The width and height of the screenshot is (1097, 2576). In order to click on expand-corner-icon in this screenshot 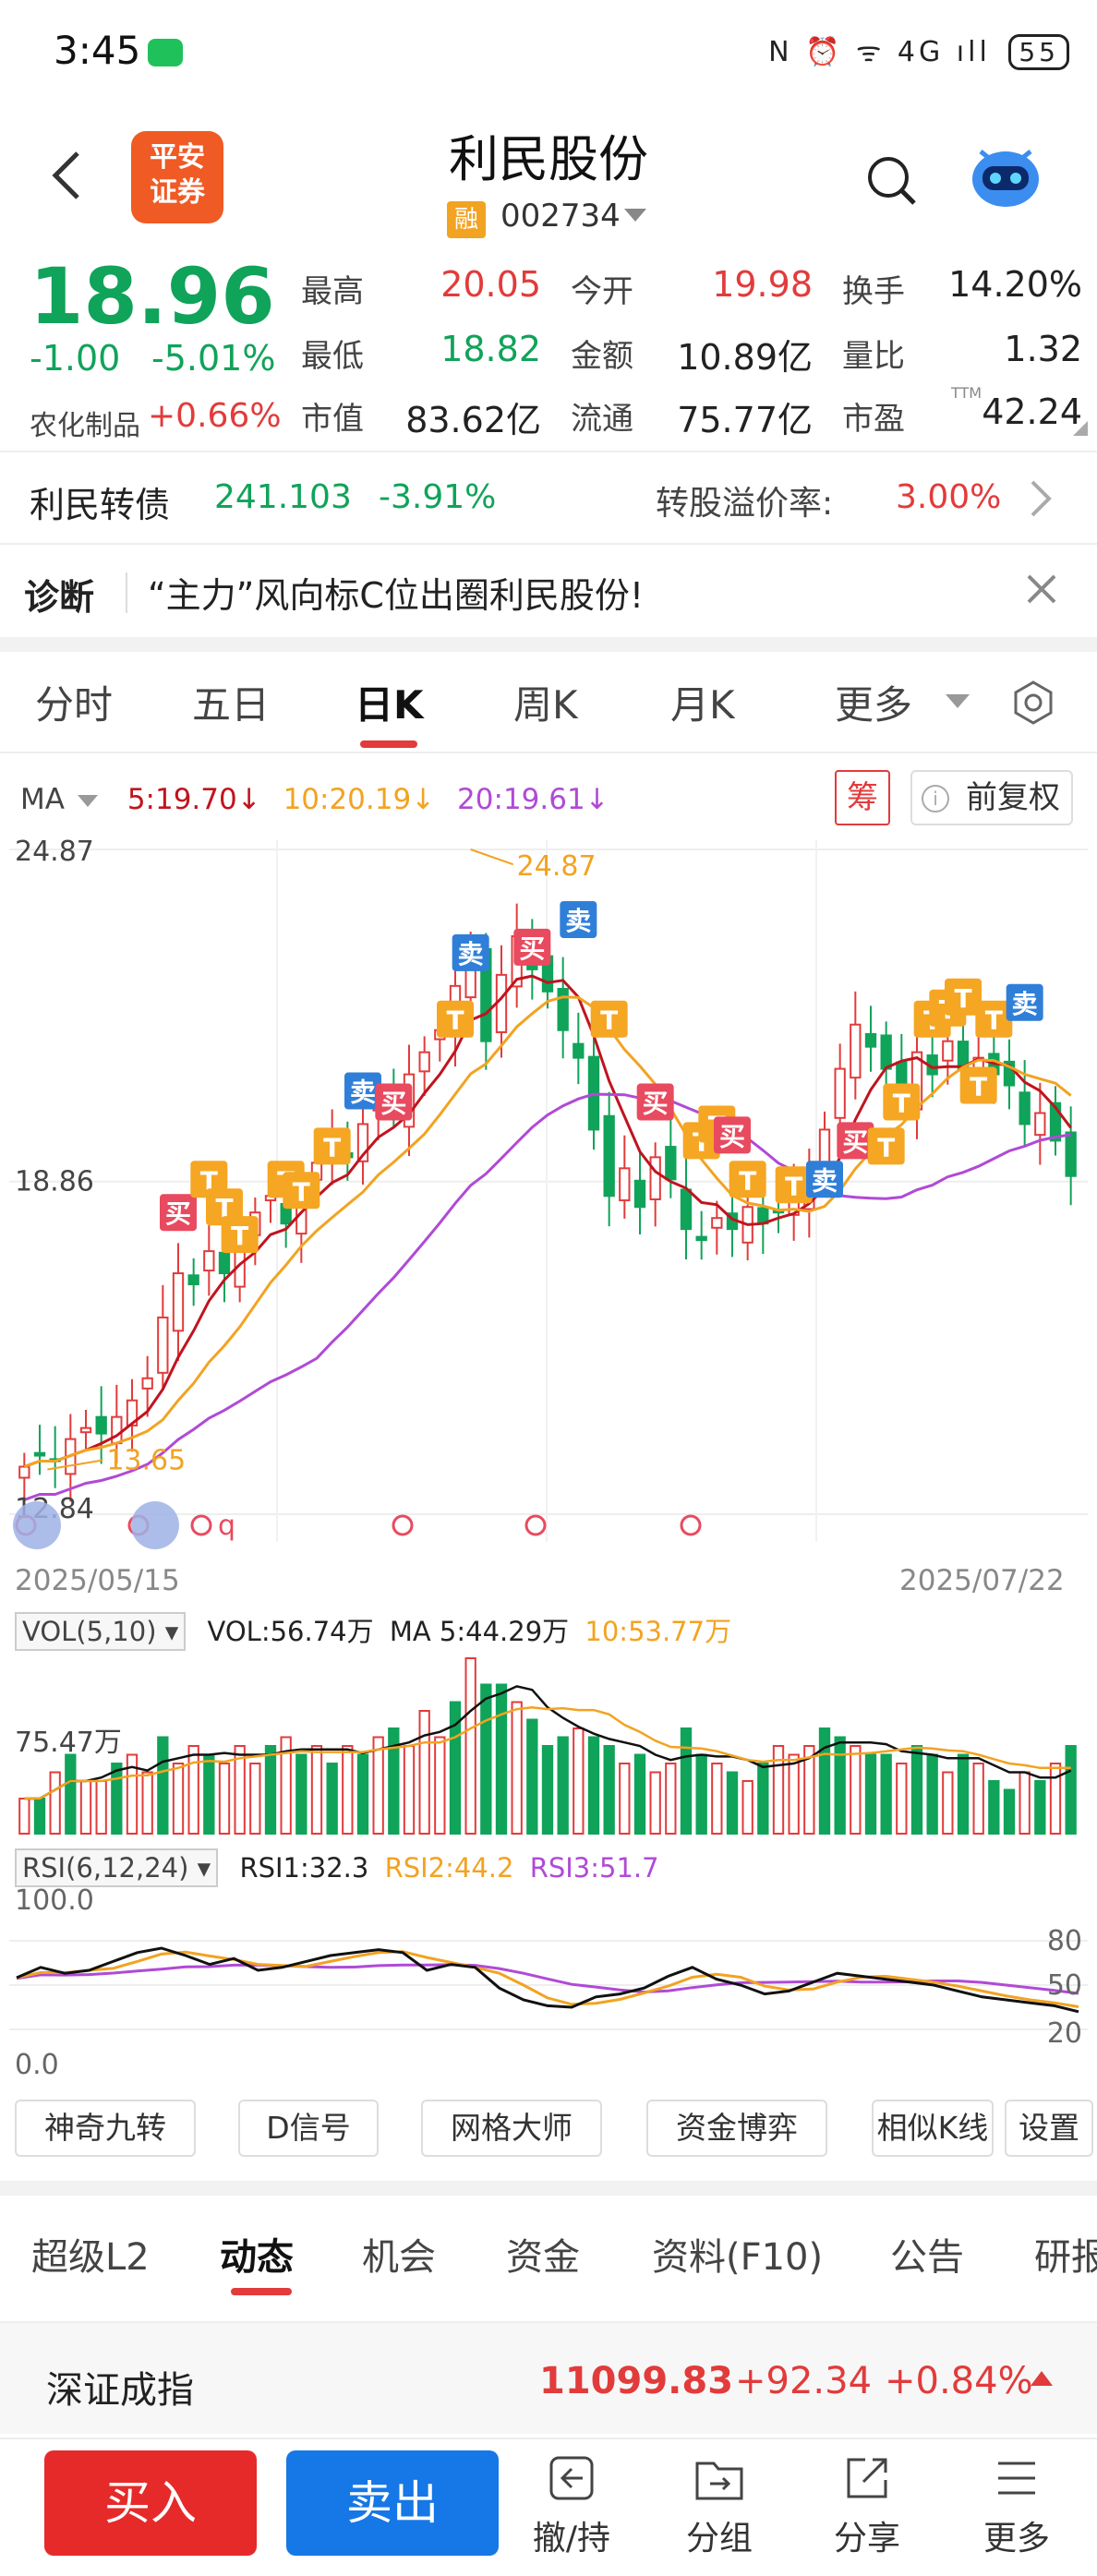, I will do `click(1080, 428)`.